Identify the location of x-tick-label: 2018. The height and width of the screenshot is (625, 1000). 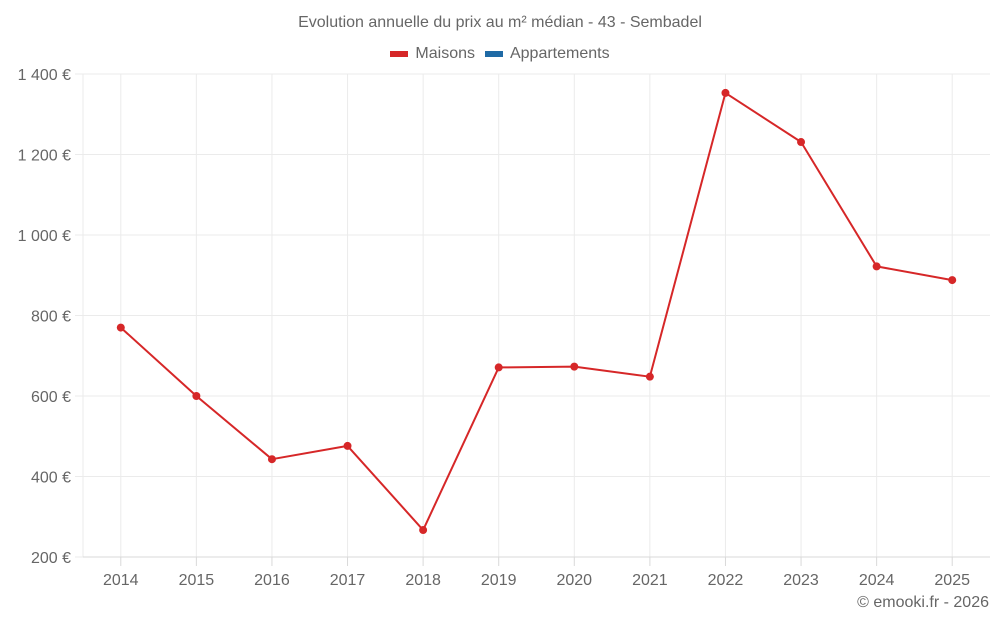
(423, 580).